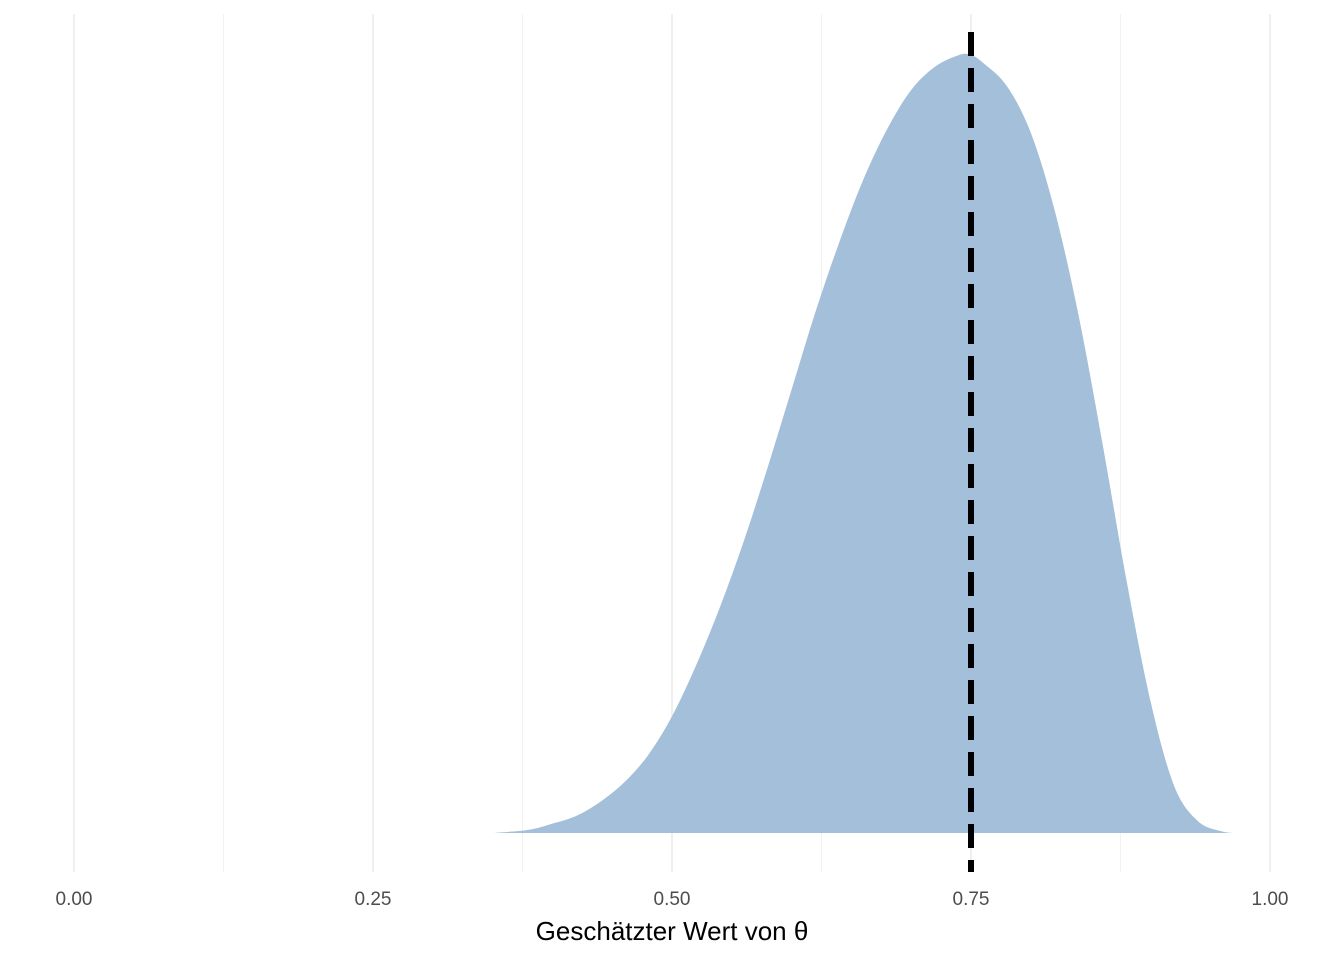 The height and width of the screenshot is (965, 1344). What do you see at coordinates (971, 899) in the screenshot?
I see `x-tick-label: 0.75` at bounding box center [971, 899].